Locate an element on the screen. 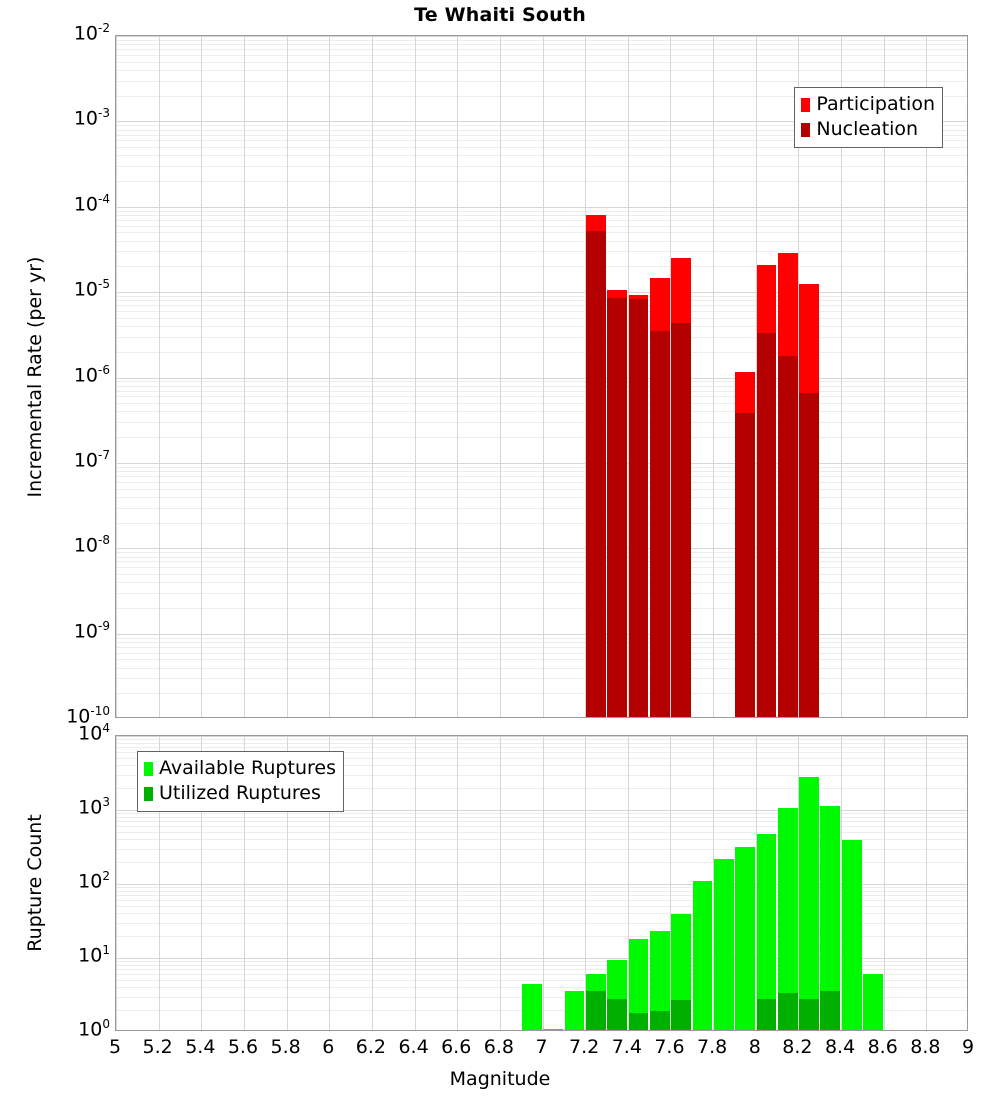 The height and width of the screenshot is (1100, 1000). x-tick-label: 9 is located at coordinates (968, 1047).